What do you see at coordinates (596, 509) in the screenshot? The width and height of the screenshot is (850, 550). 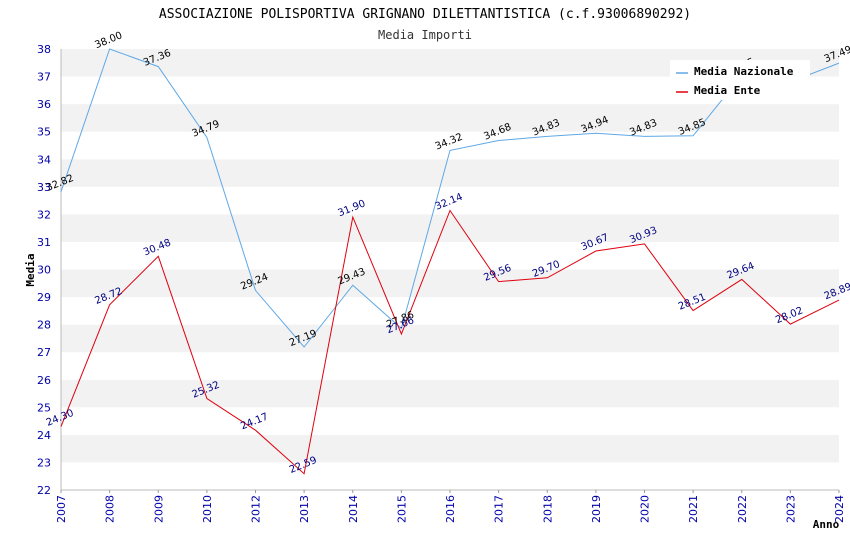 I see `x-tick-label: 2019` at bounding box center [596, 509].